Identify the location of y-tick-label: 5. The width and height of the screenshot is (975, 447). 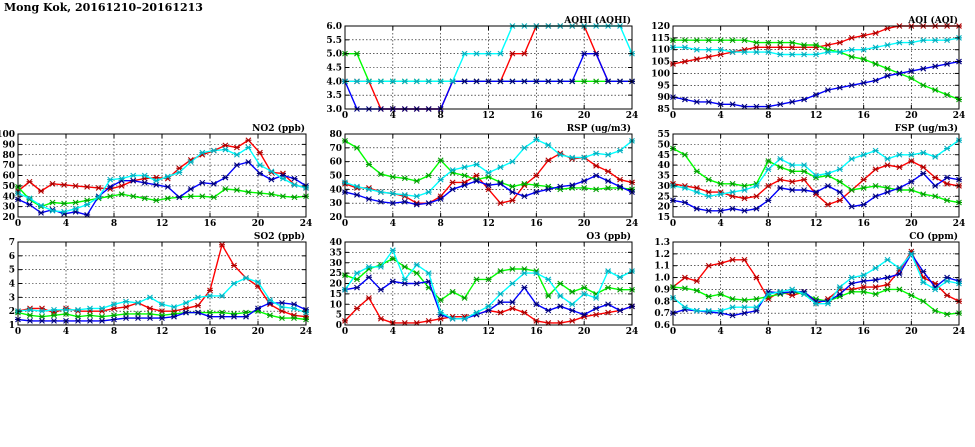
(12, 271).